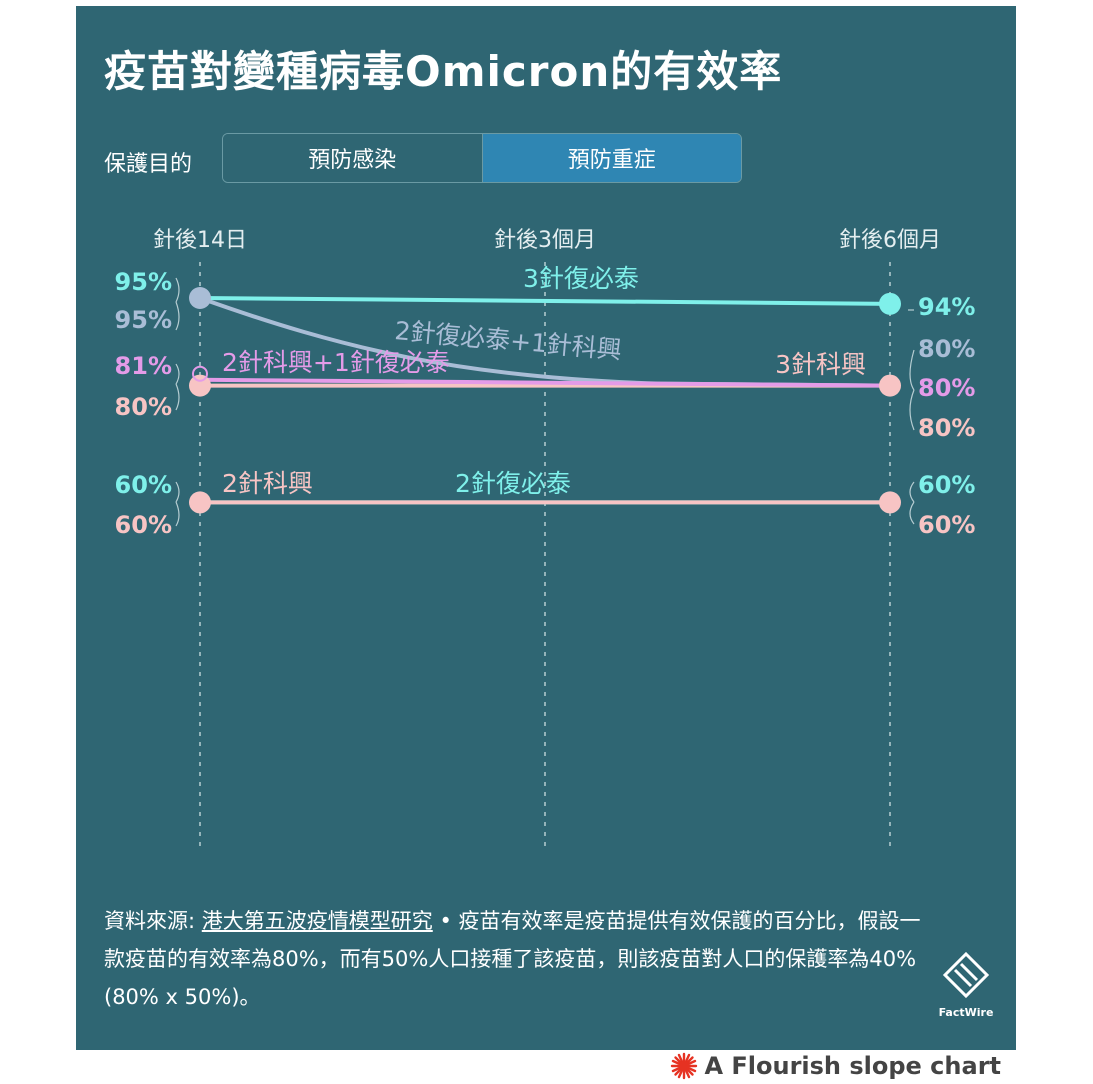 This screenshot has height=1084, width=1093. Describe the element at coordinates (143, 407) in the screenshot. I see `start-value-label: 80%` at that location.